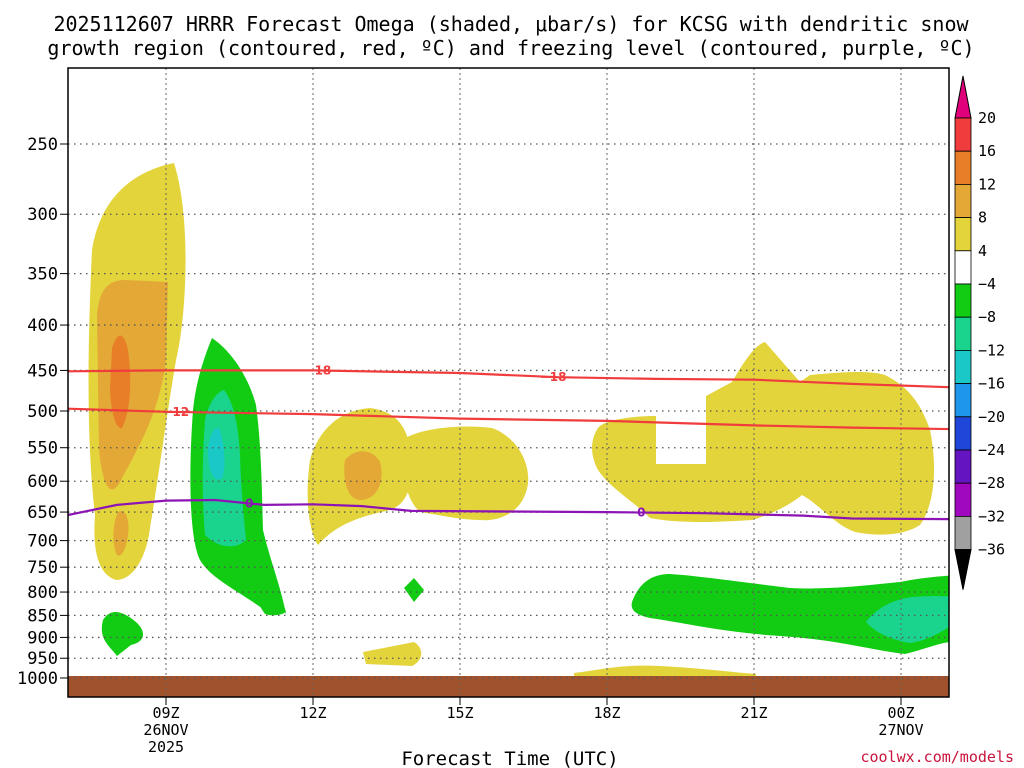 Image resolution: width=1024 pixels, height=768 pixels. I want to click on y-tick-label: 900, so click(42, 638).